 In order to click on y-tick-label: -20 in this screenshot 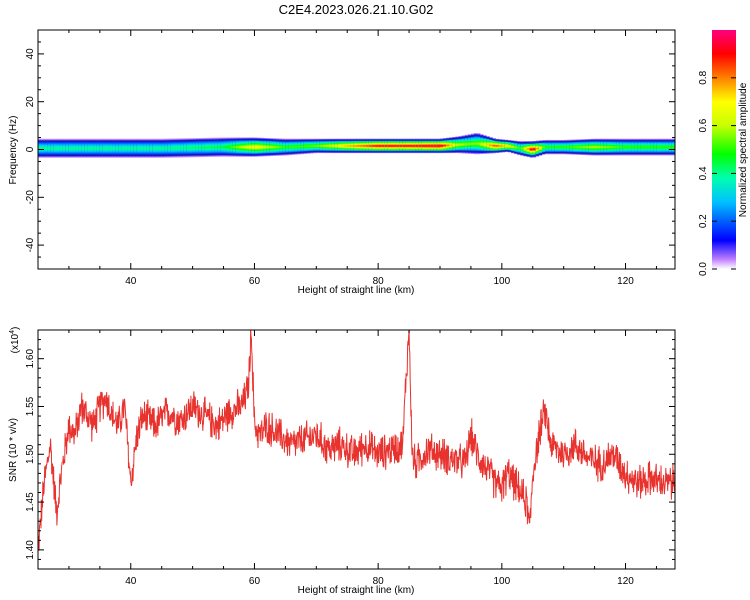, I will do `click(30, 197)`.